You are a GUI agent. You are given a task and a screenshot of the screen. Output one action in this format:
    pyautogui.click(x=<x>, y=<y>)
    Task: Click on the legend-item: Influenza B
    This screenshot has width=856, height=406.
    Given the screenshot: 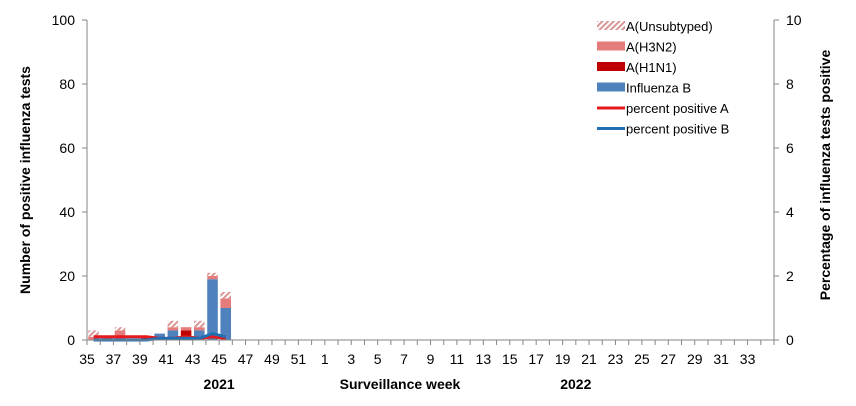 What is the action you would take?
    pyautogui.click(x=644, y=88)
    